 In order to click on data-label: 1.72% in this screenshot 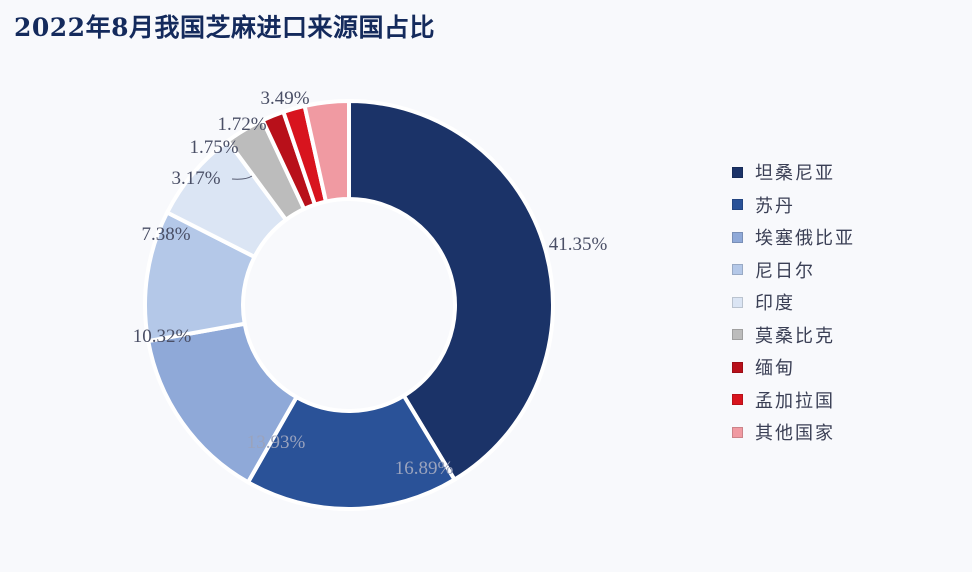, I will do `click(241, 124)`.